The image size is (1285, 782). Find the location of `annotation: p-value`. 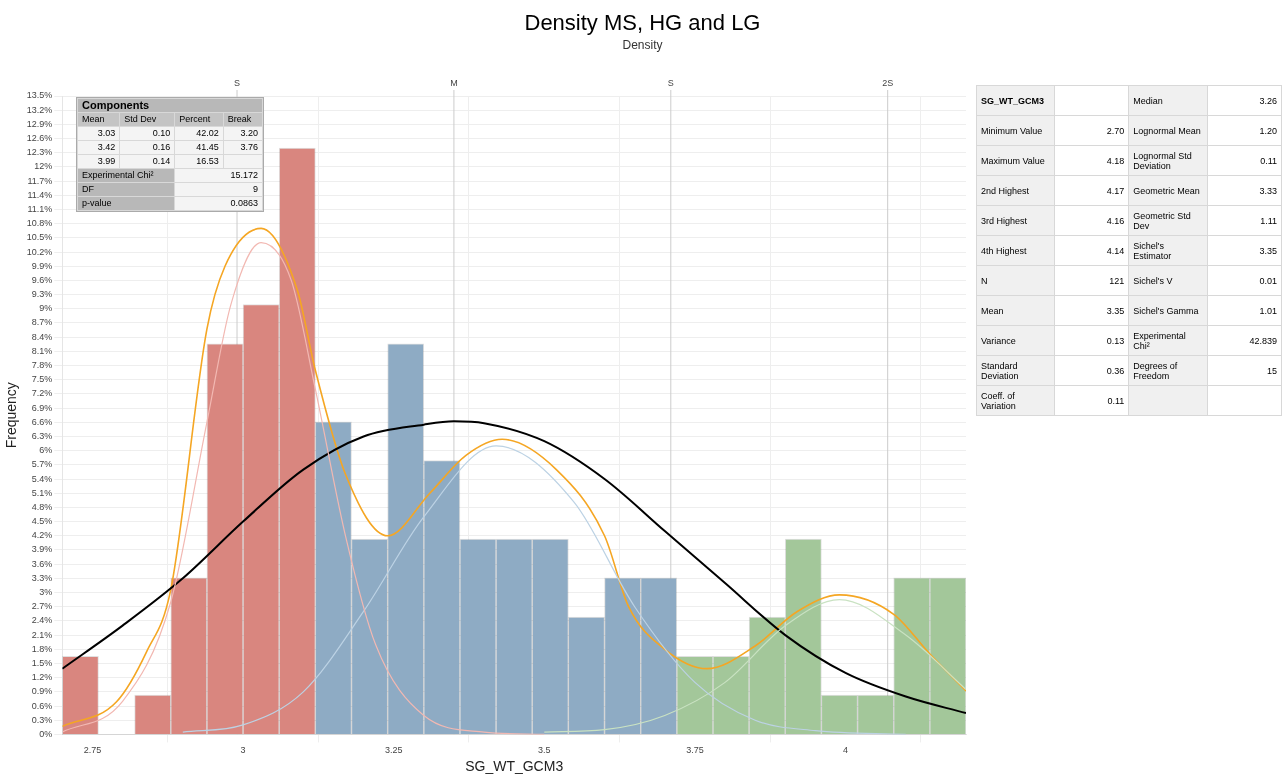

annotation: p-value is located at coordinates (126, 203).